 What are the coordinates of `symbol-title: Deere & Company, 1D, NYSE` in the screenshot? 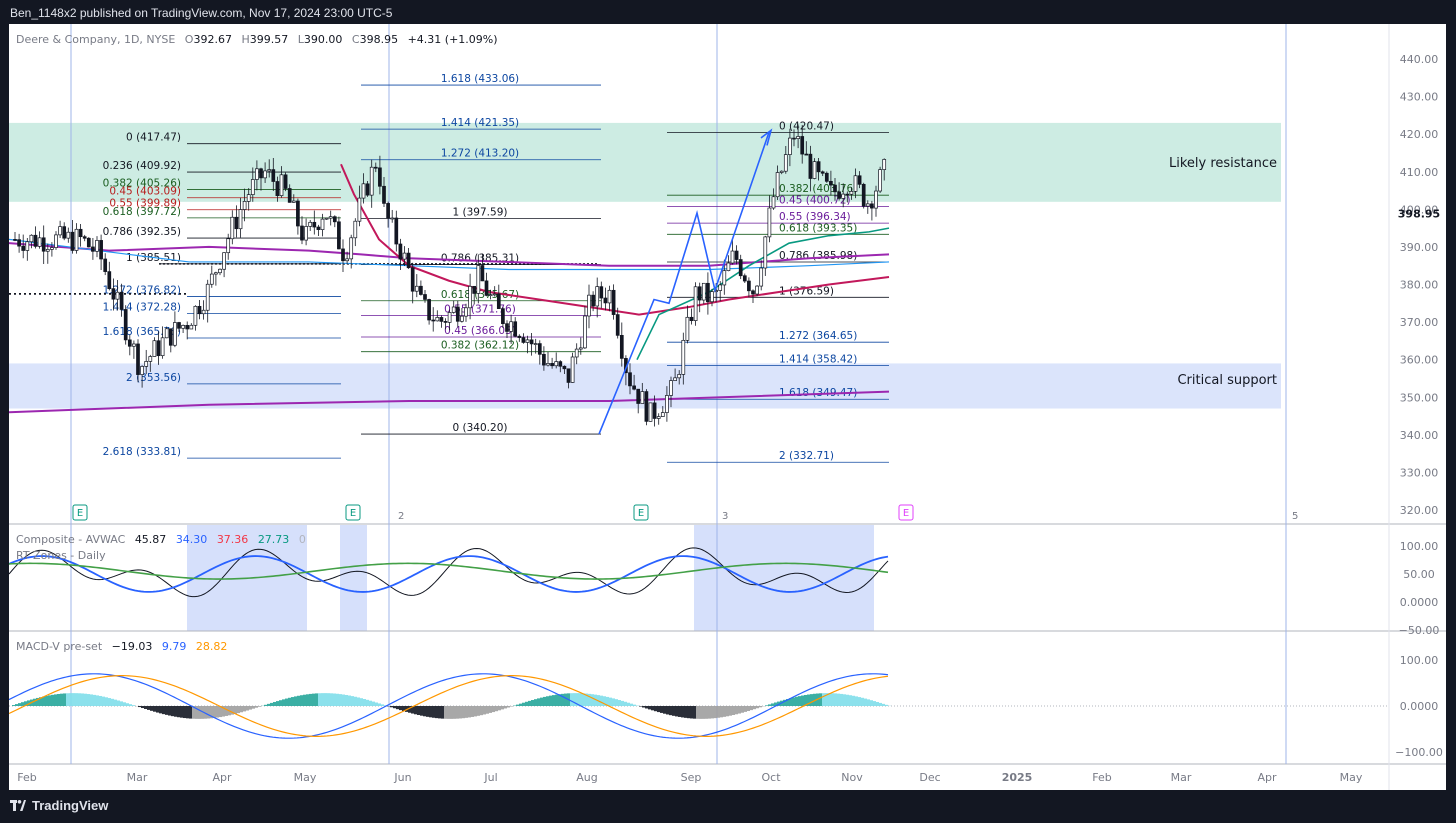 It's located at (95, 39).